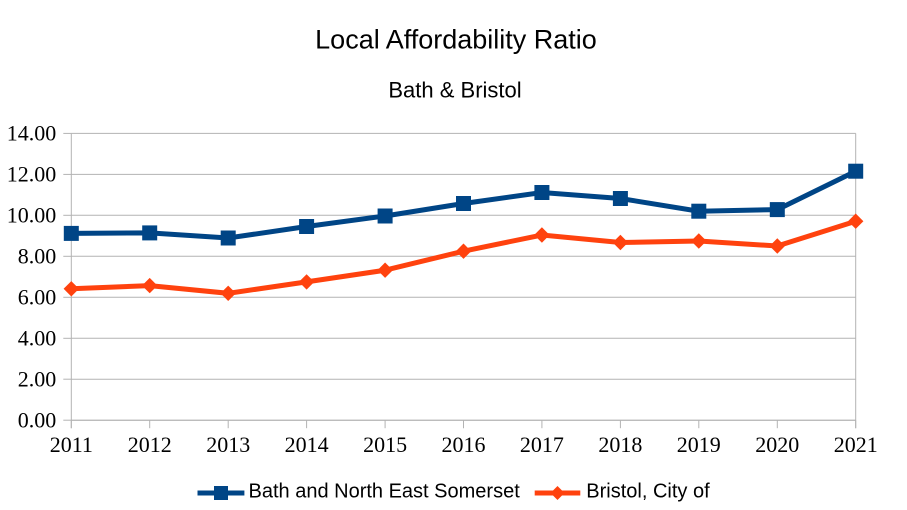  I want to click on svg-text: 0.00, so click(37, 419).